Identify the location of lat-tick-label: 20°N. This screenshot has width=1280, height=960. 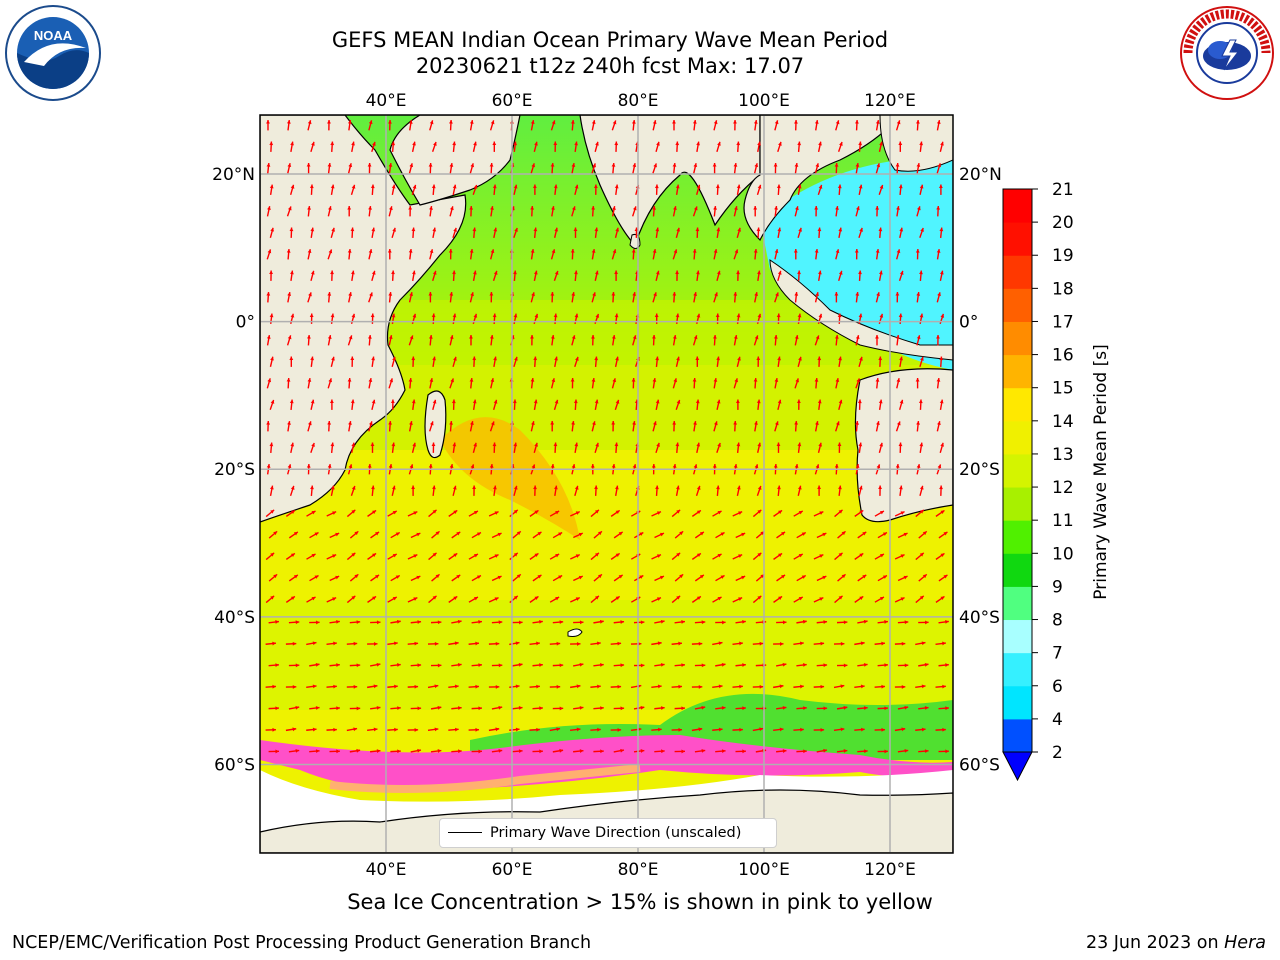
(980, 175).